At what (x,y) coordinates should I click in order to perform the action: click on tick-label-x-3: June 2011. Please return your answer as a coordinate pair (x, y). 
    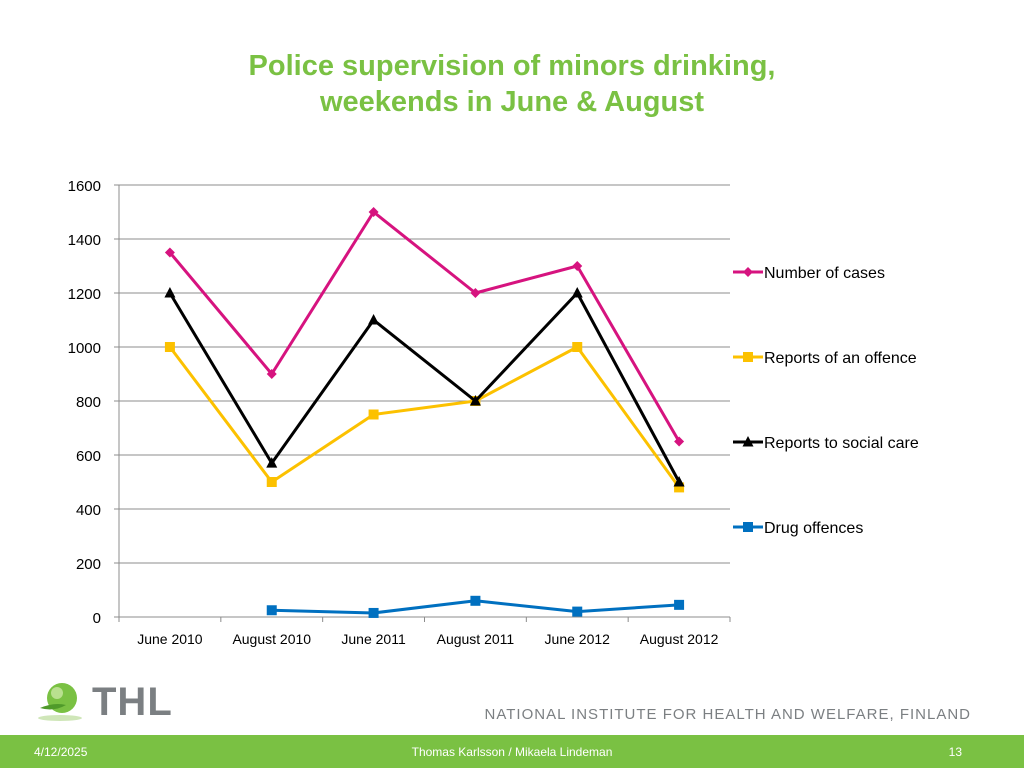
    Looking at the image, I should click on (373, 639).